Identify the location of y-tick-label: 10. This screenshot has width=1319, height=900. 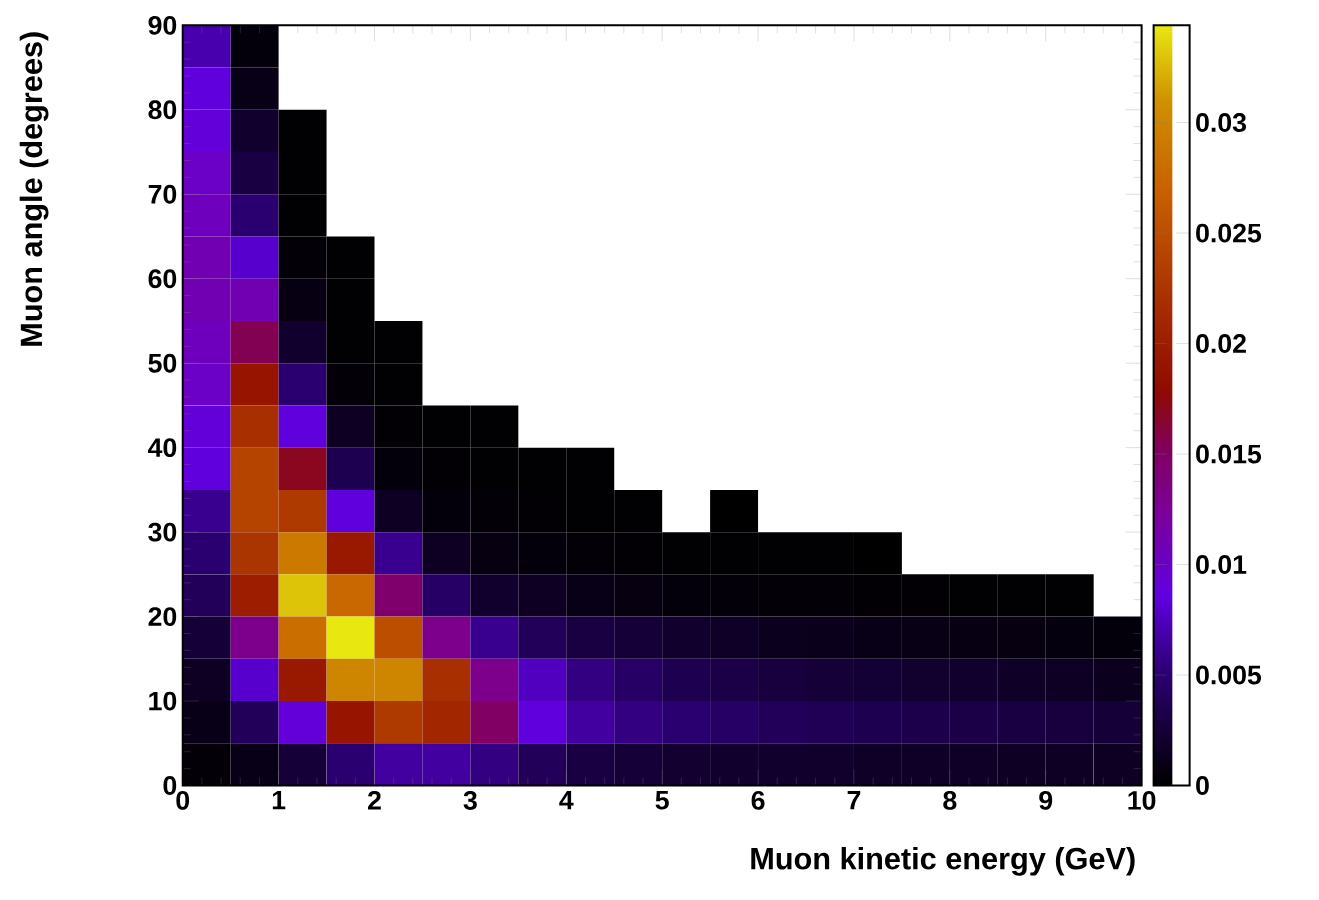
(163, 701).